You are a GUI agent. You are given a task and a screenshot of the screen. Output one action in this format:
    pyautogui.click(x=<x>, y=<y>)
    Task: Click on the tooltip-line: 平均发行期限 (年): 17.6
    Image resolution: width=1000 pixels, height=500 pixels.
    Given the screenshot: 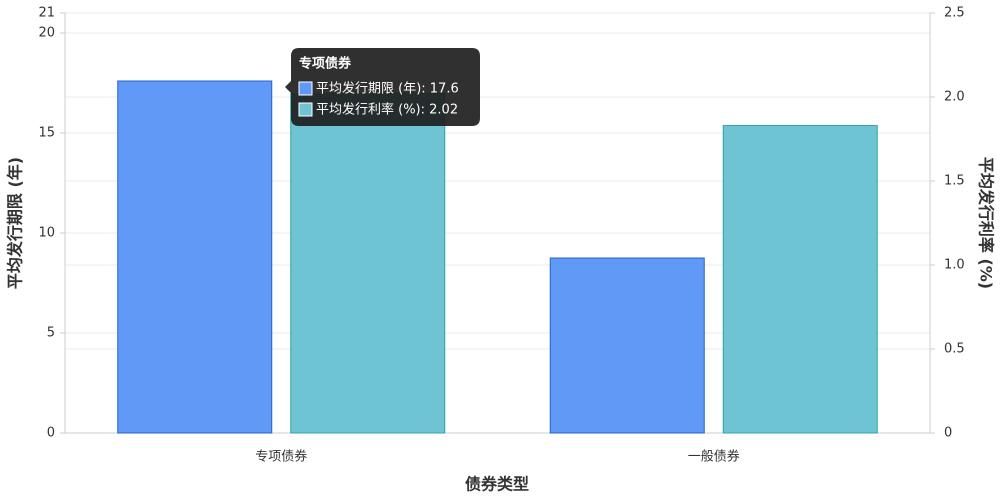 What is the action you would take?
    pyautogui.click(x=387, y=89)
    